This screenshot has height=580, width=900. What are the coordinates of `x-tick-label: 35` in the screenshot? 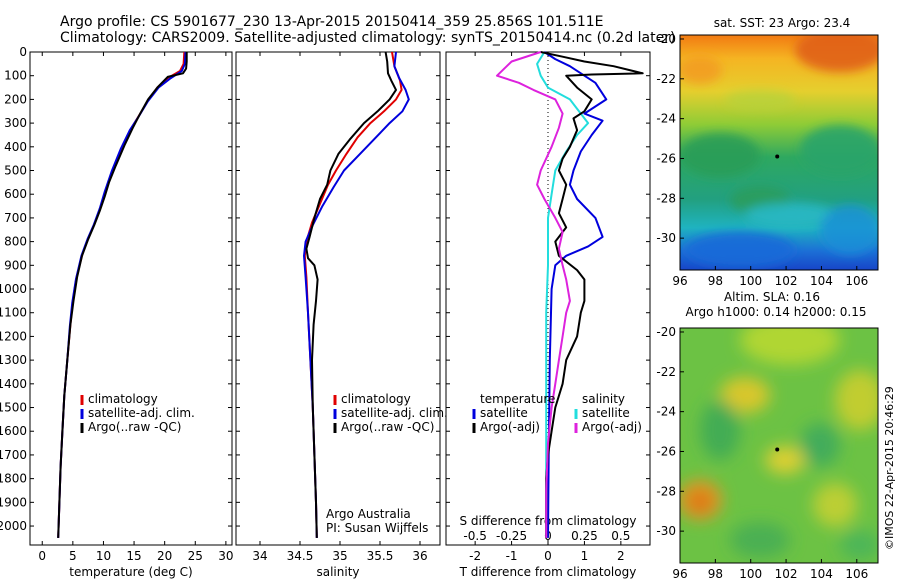 It's located at (339, 556).